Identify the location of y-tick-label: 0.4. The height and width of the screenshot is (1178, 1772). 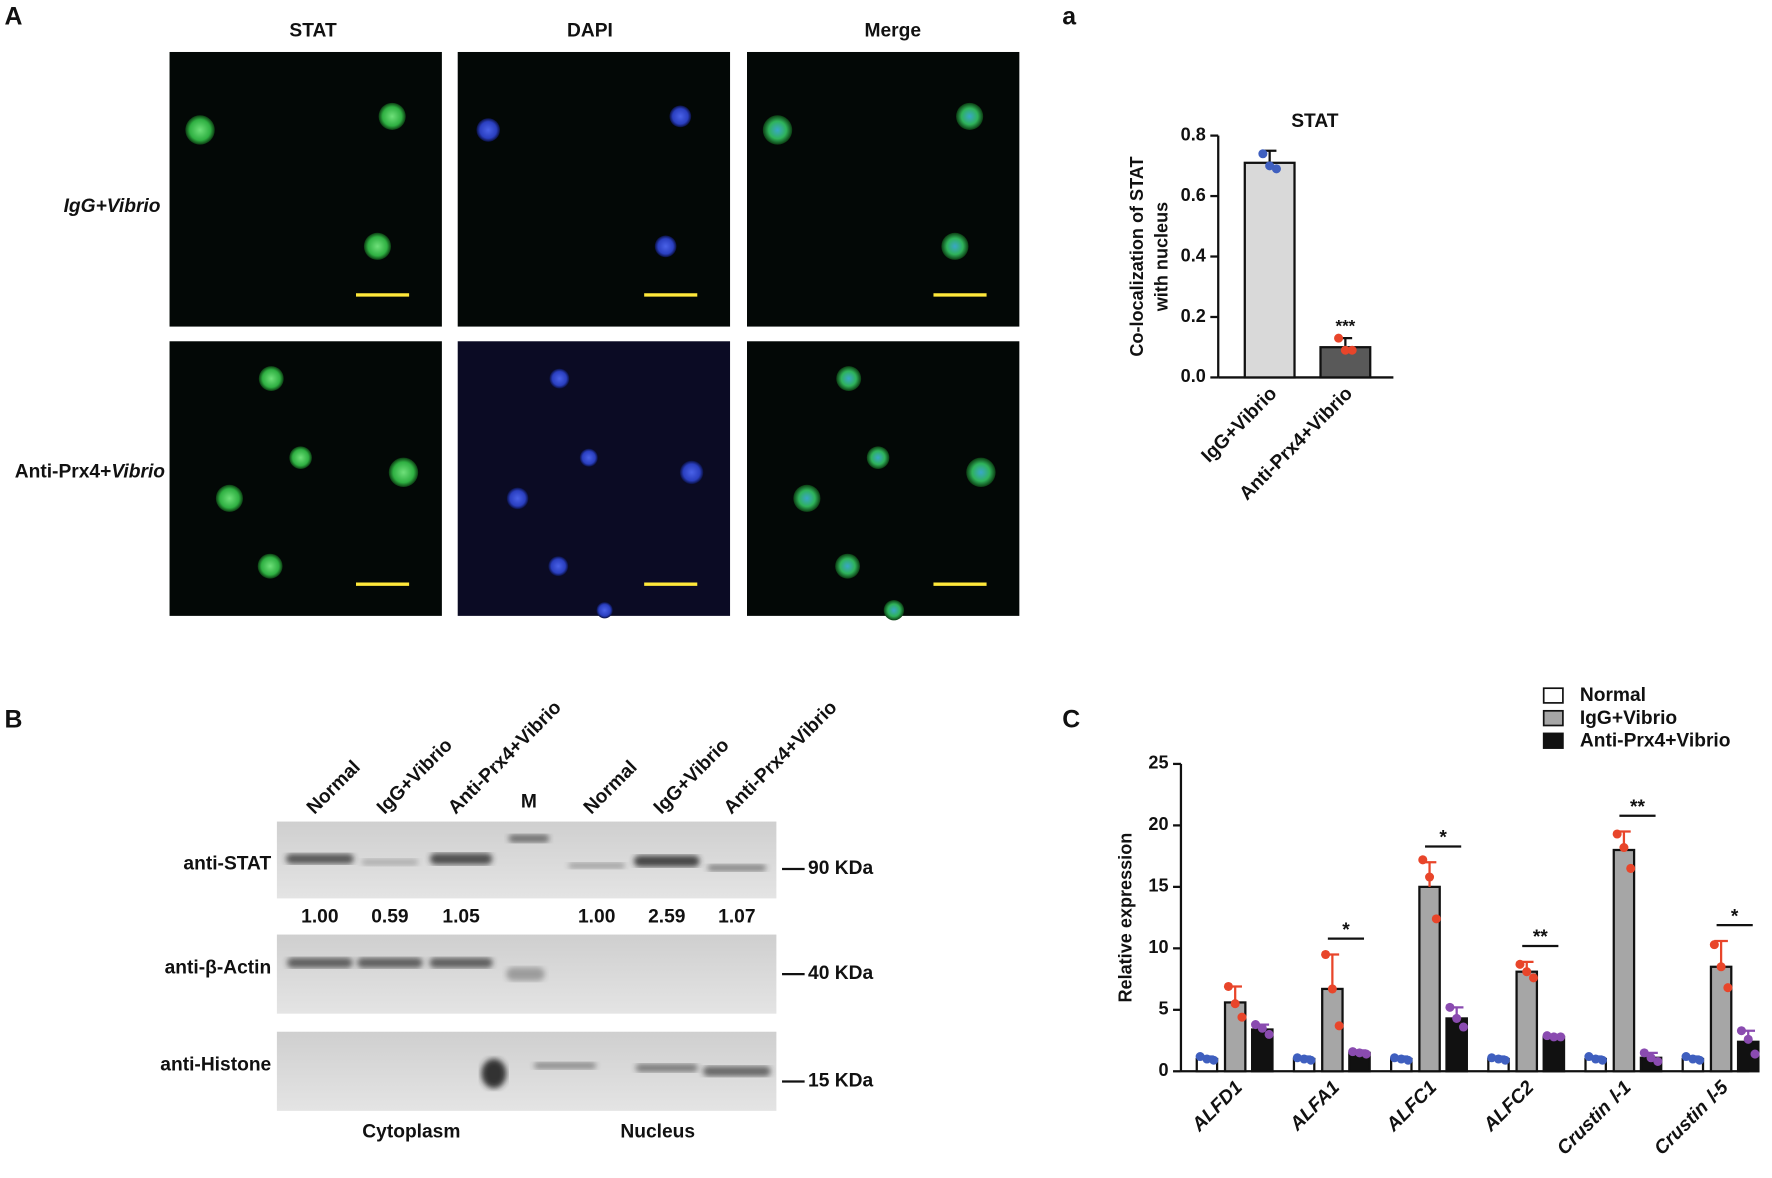
(1193, 255).